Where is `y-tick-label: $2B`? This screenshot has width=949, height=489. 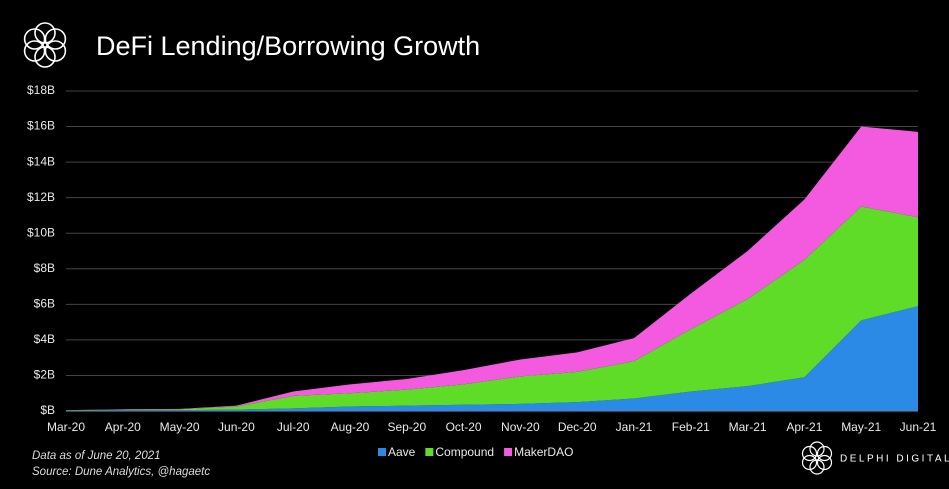
y-tick-label: $2B is located at coordinates (44, 375).